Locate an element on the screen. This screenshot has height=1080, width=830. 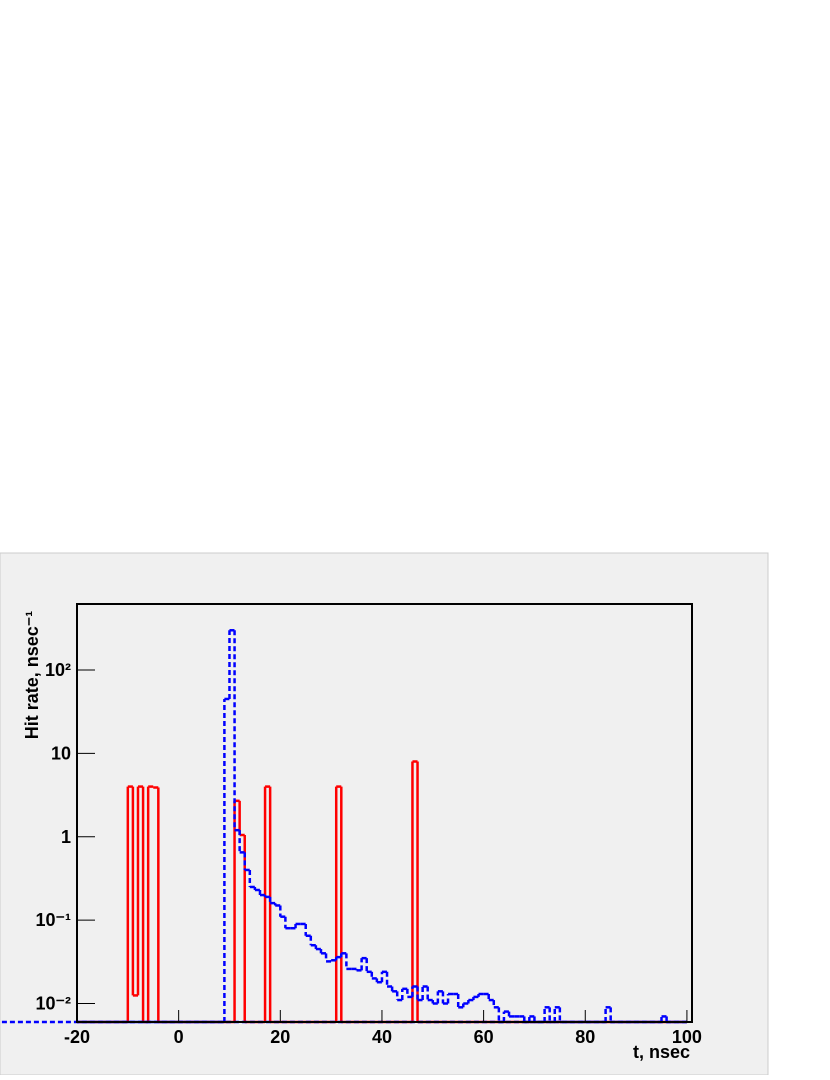
y-axis-title: Hit rate, nsec⁻¹ is located at coordinates (32, 675).